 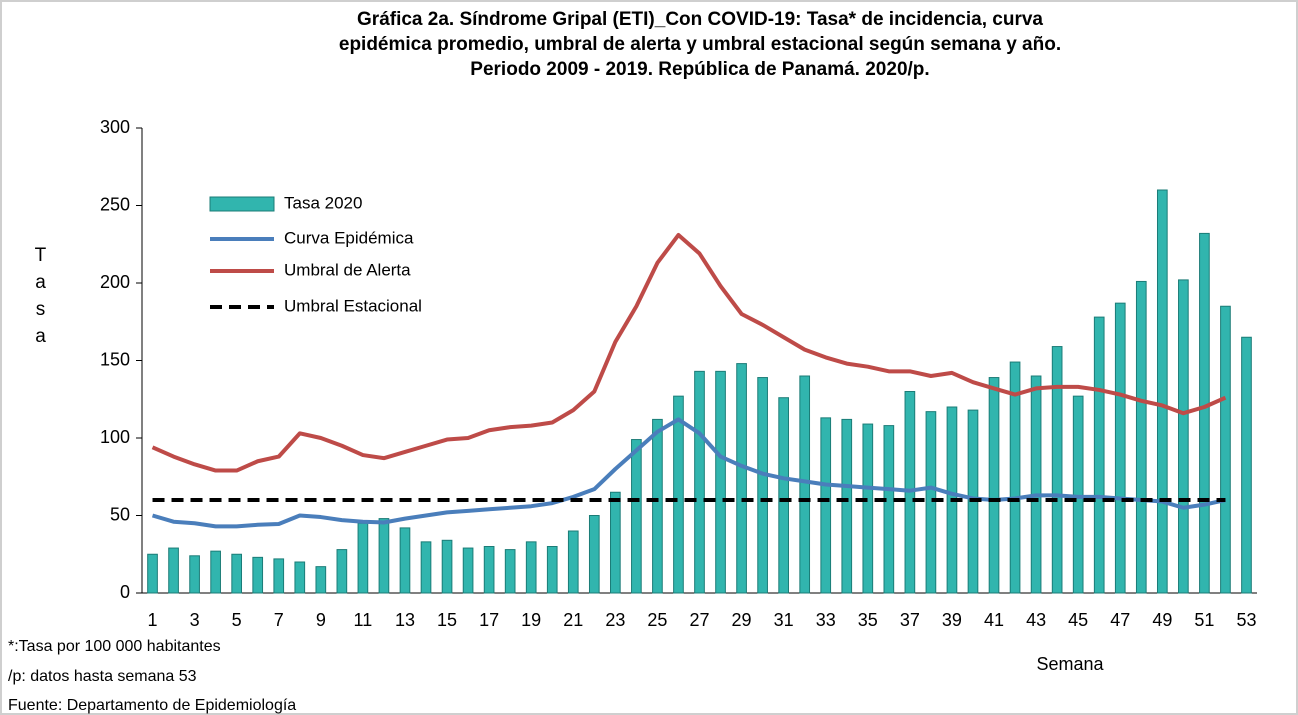 What do you see at coordinates (323, 202) in the screenshot?
I see `legend-label: Tasa 2020` at bounding box center [323, 202].